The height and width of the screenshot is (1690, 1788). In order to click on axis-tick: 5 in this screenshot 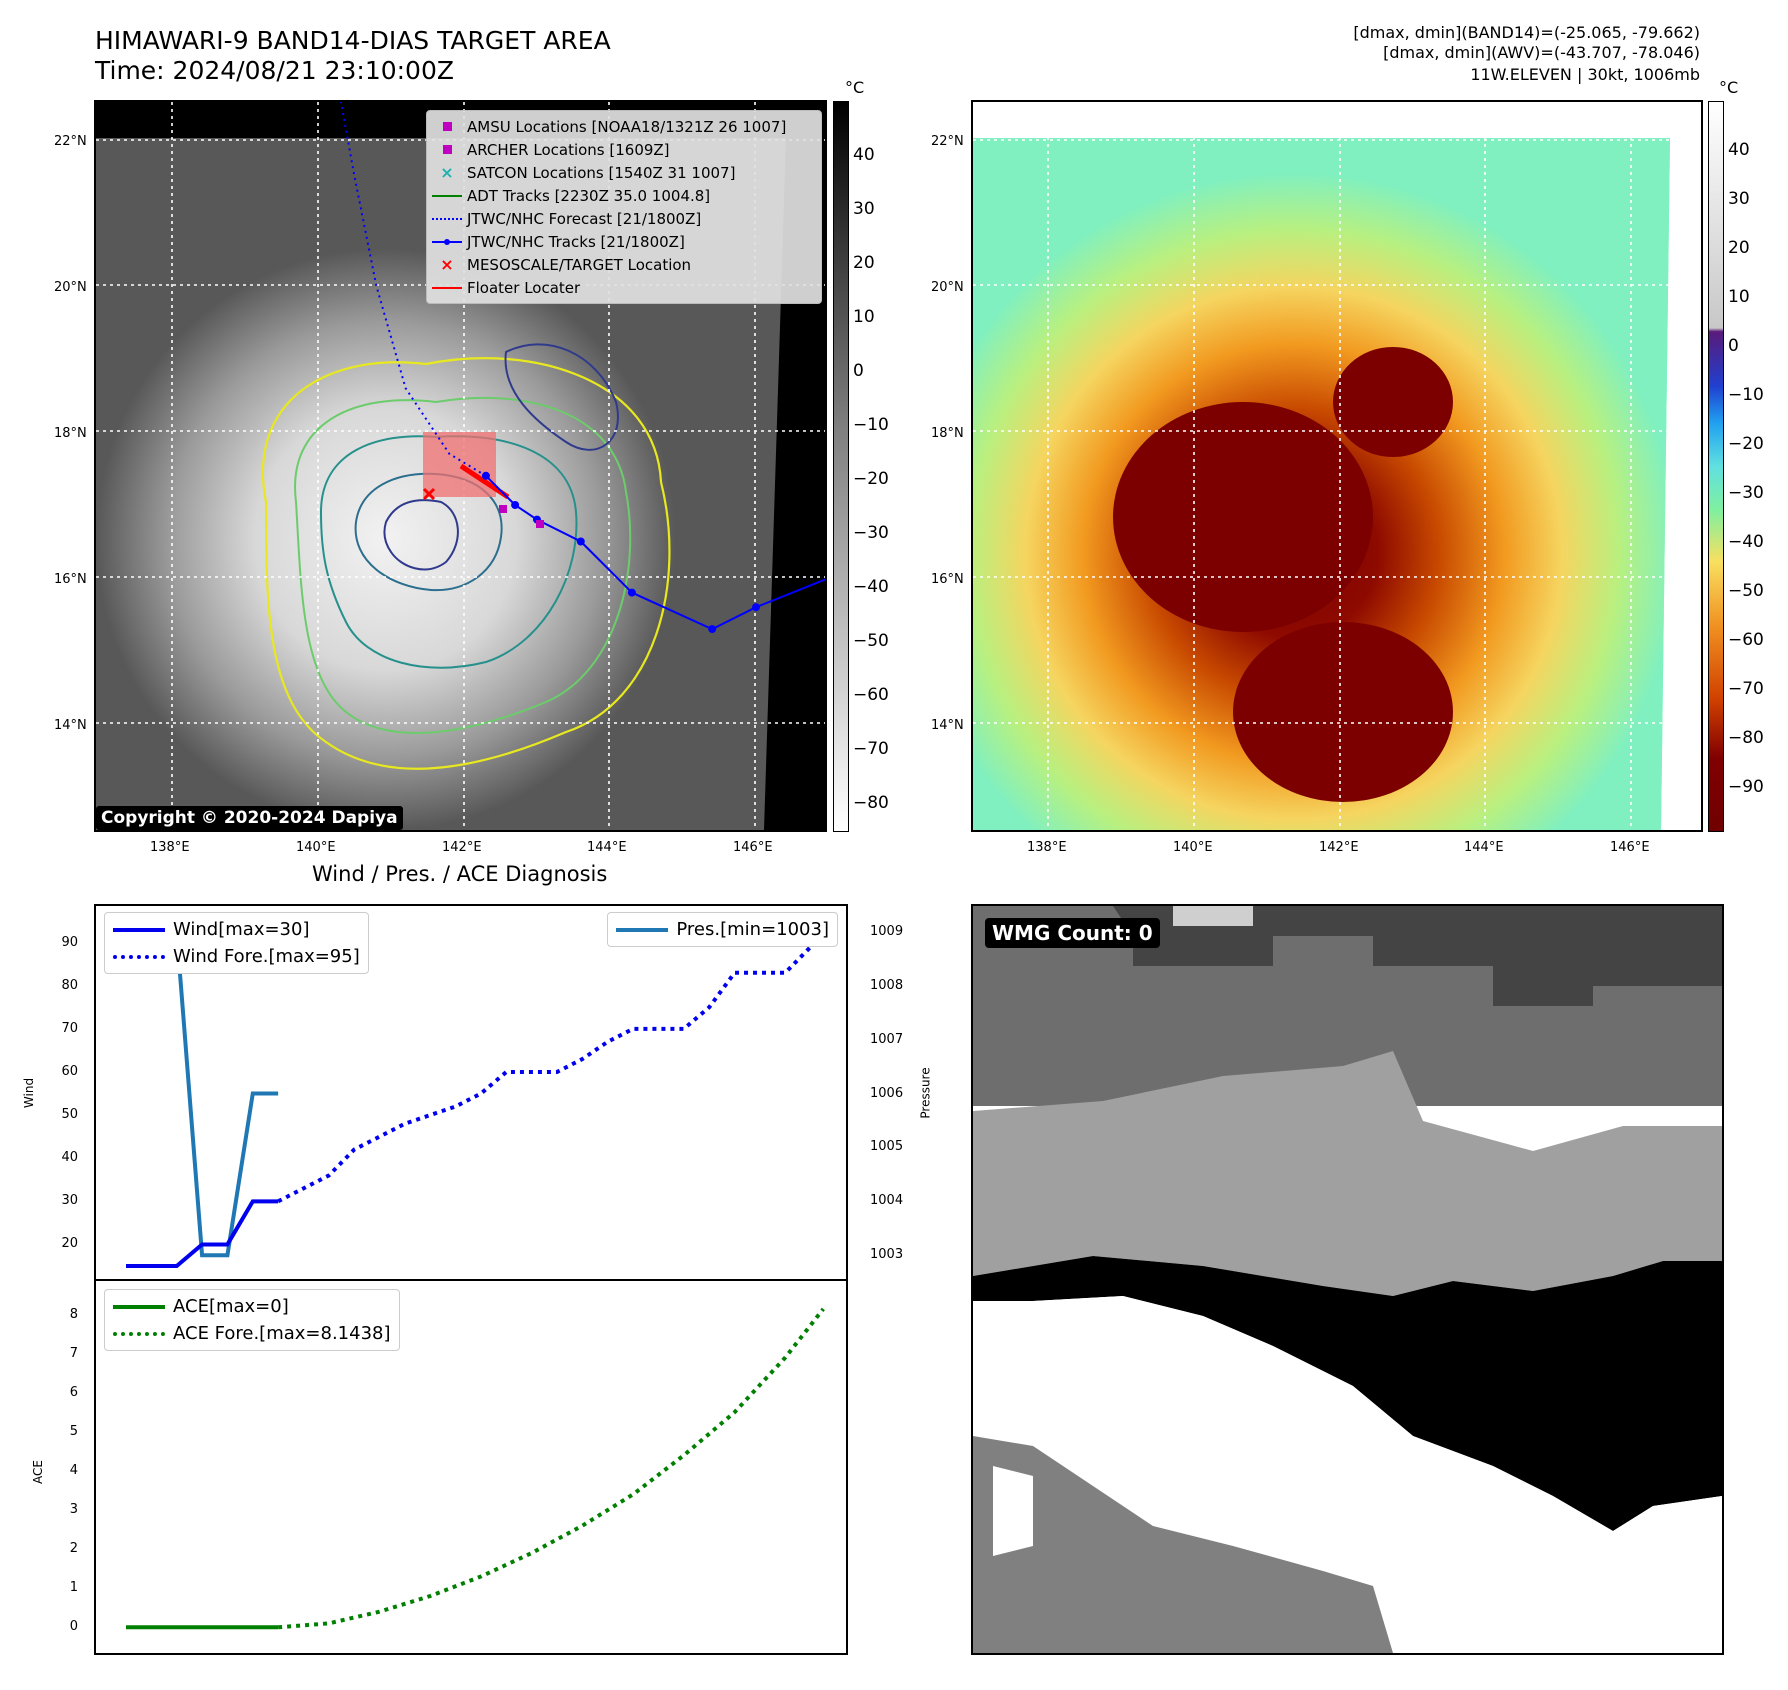, I will do `click(73, 1431)`.